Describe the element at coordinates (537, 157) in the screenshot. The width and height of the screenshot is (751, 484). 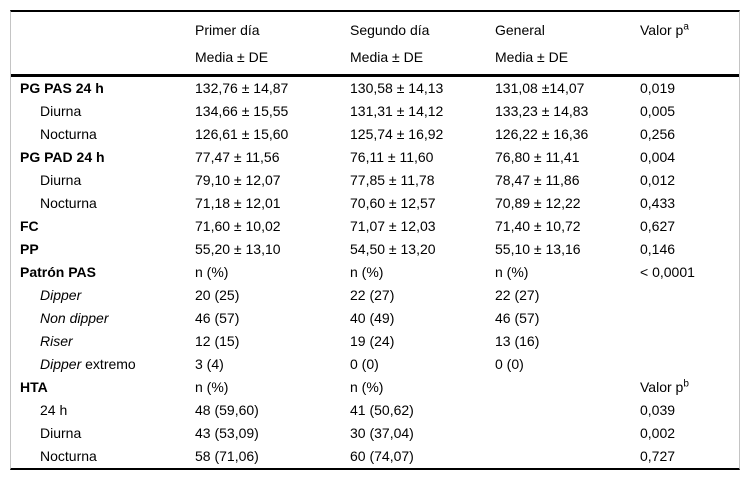
I see `cell-general: 76,80 ± 11,41` at that location.